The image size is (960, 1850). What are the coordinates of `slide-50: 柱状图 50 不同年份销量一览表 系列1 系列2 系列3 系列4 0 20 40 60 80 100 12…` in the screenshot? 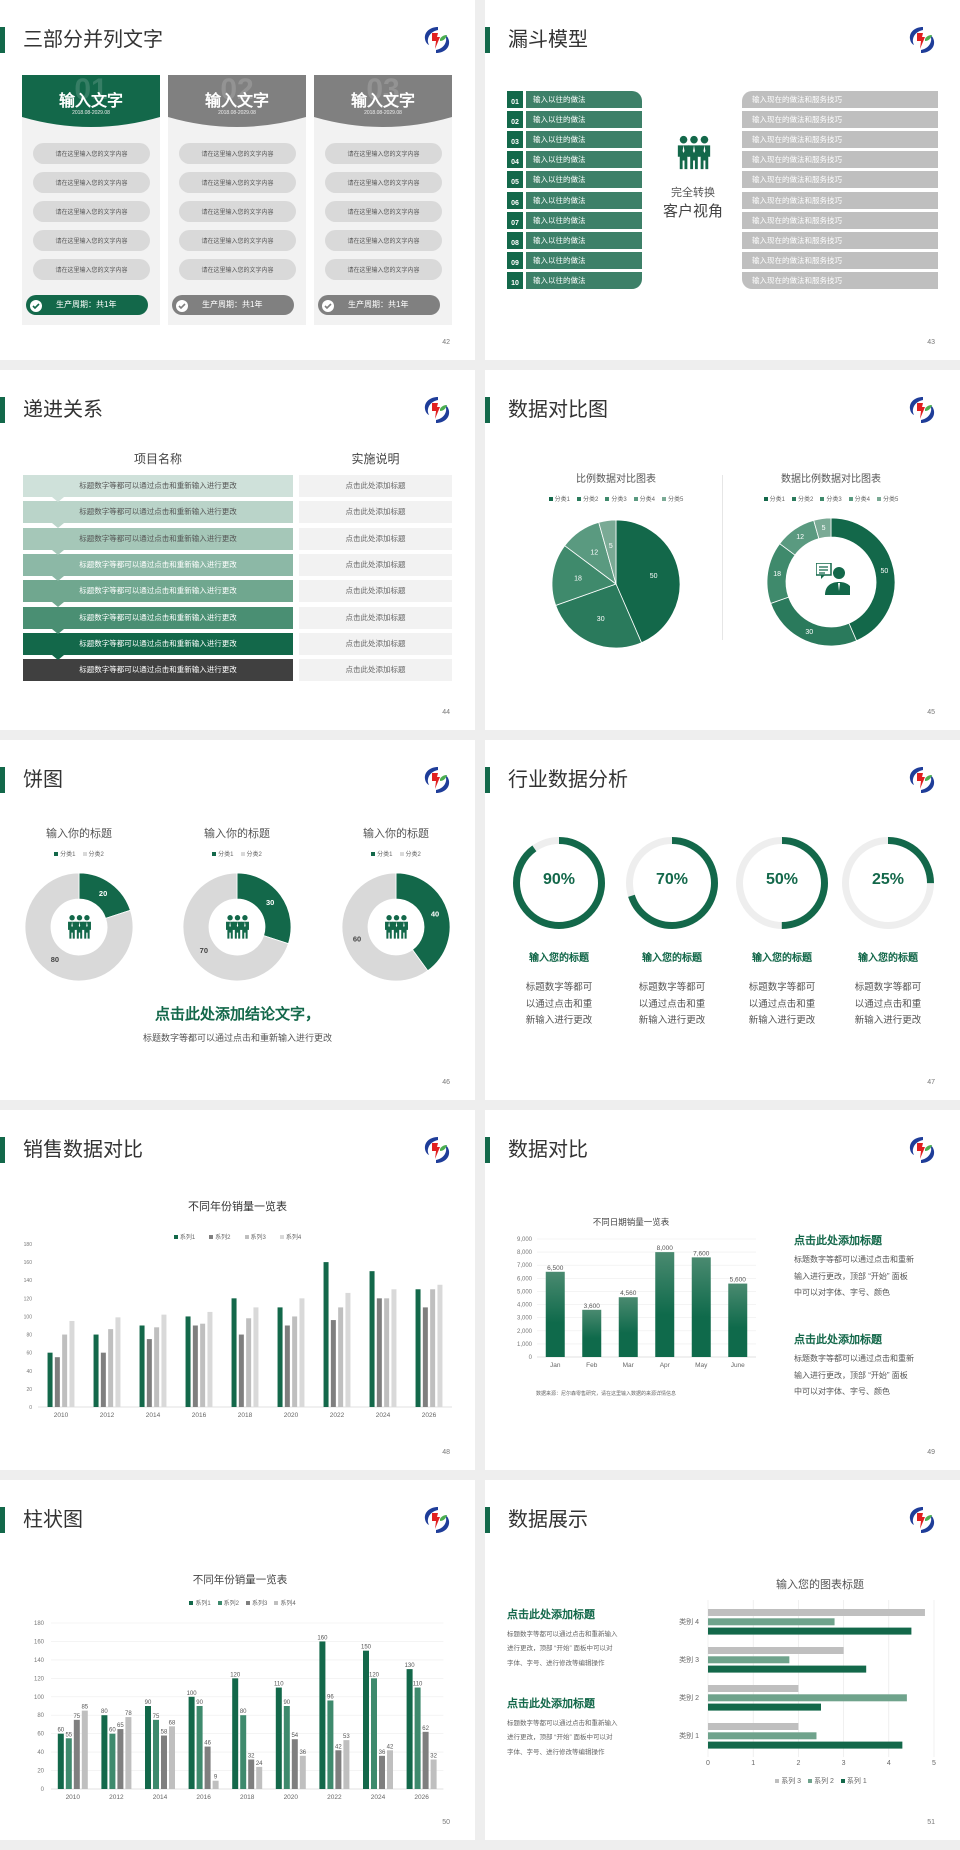 It's located at (237, 1660).